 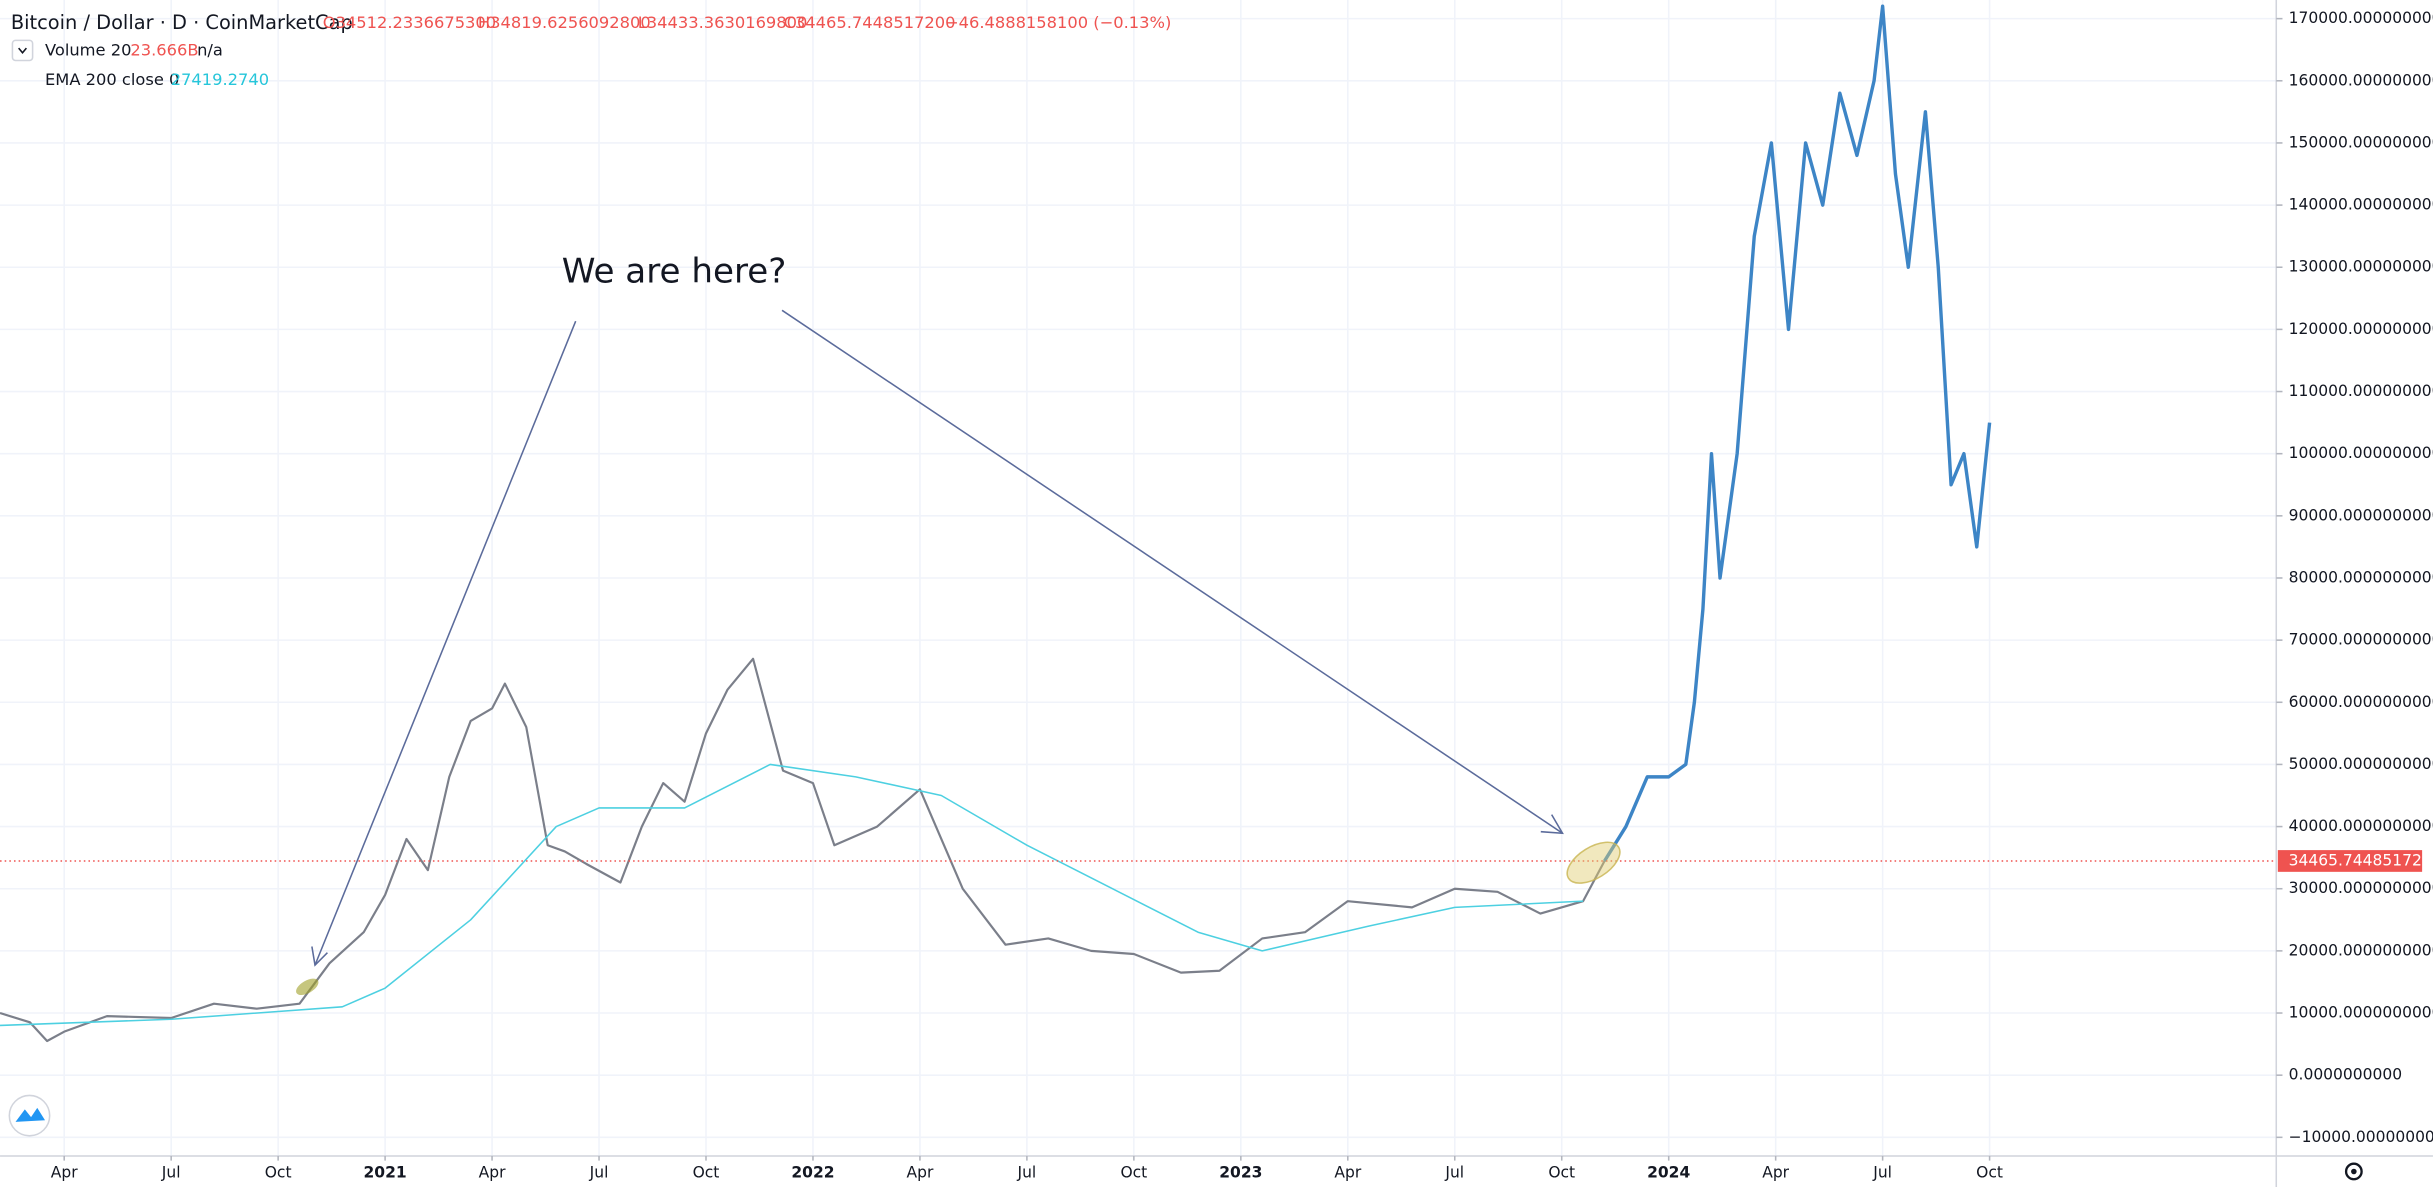 I want to click on ema-legend: EMA 200 close 0, so click(x=112, y=79).